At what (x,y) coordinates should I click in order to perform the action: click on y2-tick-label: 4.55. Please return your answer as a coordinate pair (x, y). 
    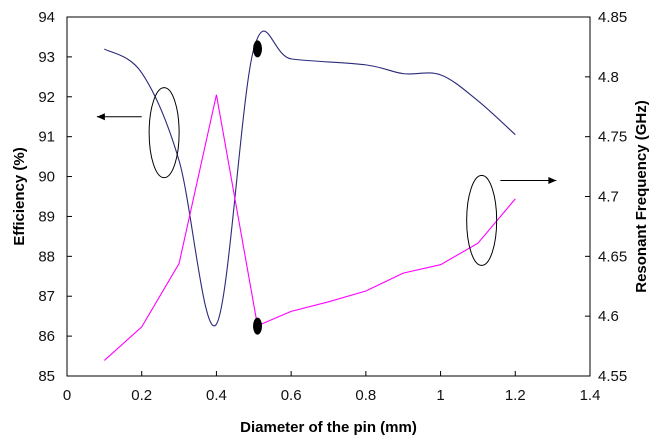
    Looking at the image, I should click on (612, 376).